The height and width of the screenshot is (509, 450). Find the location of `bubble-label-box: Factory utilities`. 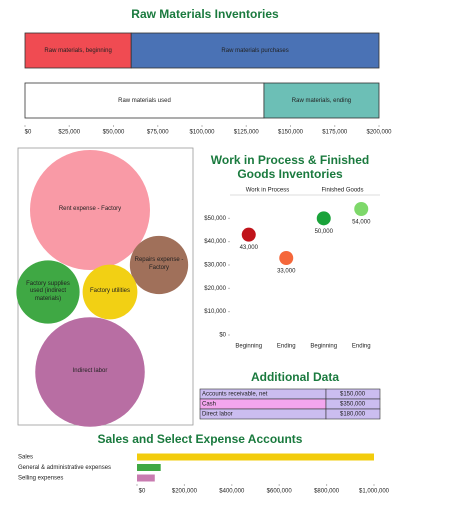

bubble-label-box: Factory utilities is located at coordinates (109, 291).